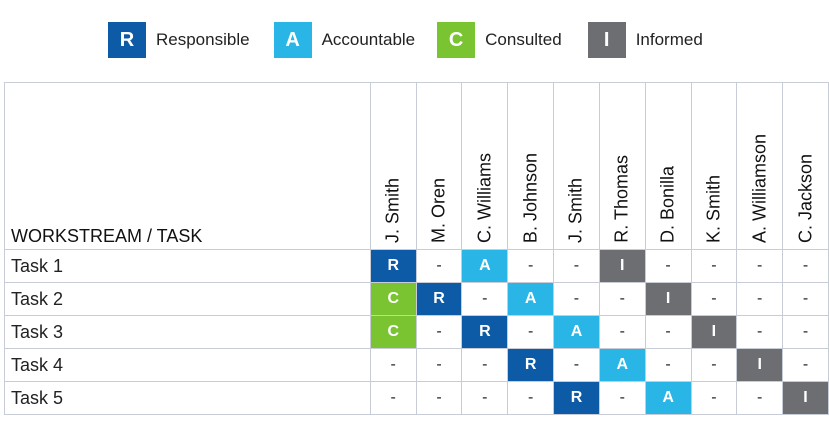 This screenshot has height=422, width=829. I want to click on legend-item-consulted: C Consulted, so click(499, 40).